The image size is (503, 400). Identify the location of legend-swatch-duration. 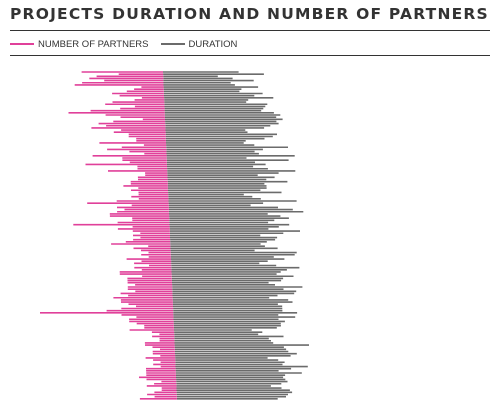
(172, 44).